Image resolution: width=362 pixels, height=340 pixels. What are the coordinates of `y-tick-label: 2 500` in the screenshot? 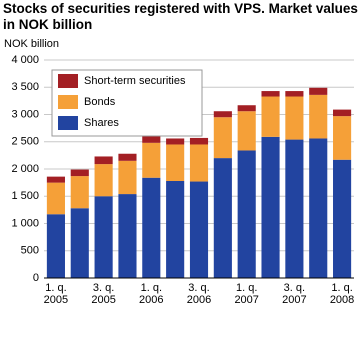 It's located at (25, 142).